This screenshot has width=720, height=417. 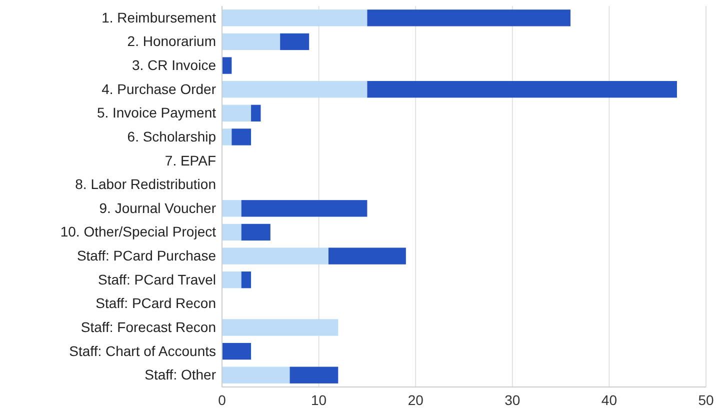 What do you see at coordinates (157, 279) in the screenshot?
I see `y-tick-label: Staff: PCard Travel` at bounding box center [157, 279].